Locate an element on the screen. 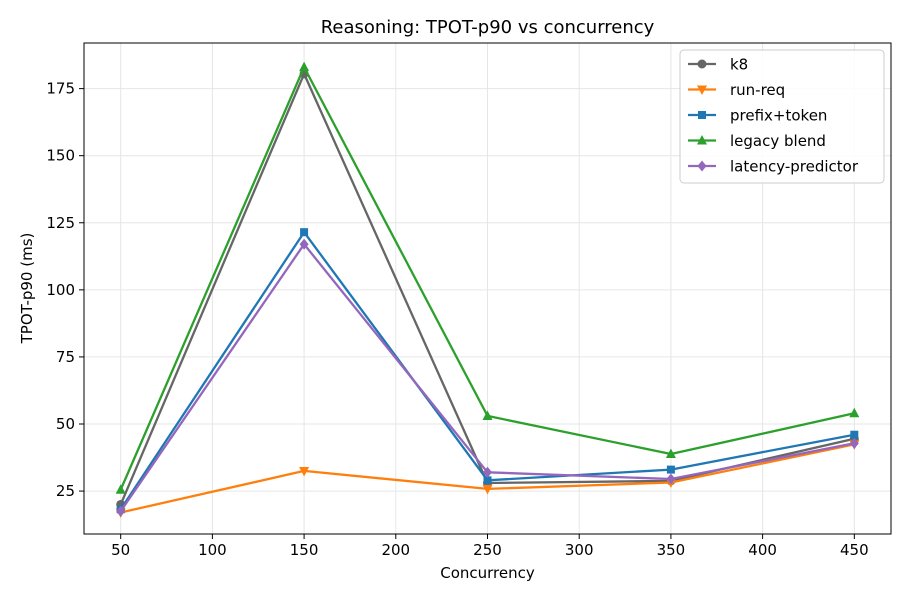 The height and width of the screenshot is (600, 910). legend-label: prefix+token is located at coordinates (778, 116).